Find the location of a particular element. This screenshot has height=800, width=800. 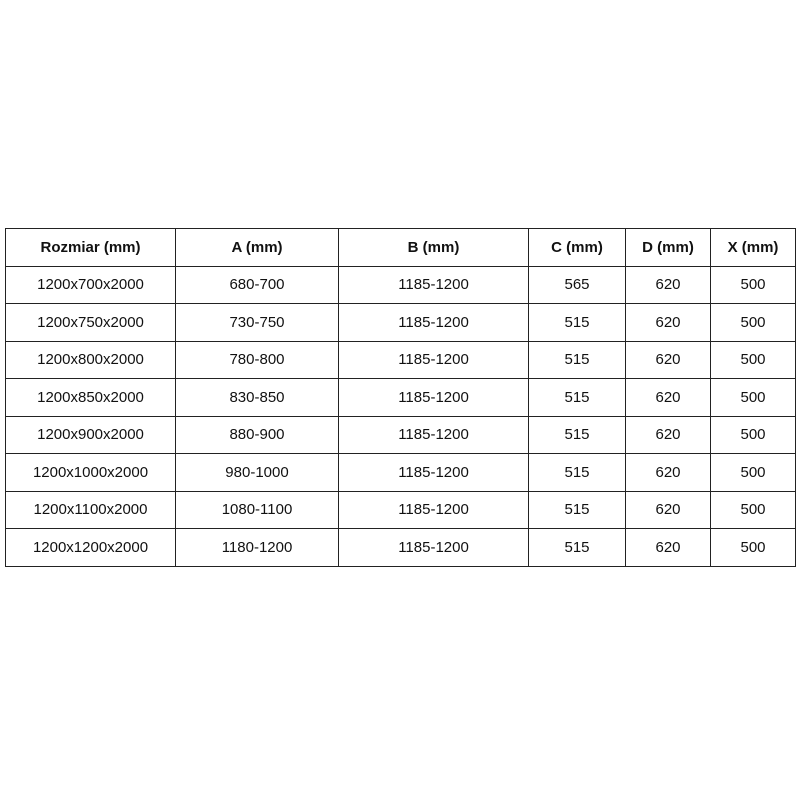

table-cell: 565 is located at coordinates (577, 284).